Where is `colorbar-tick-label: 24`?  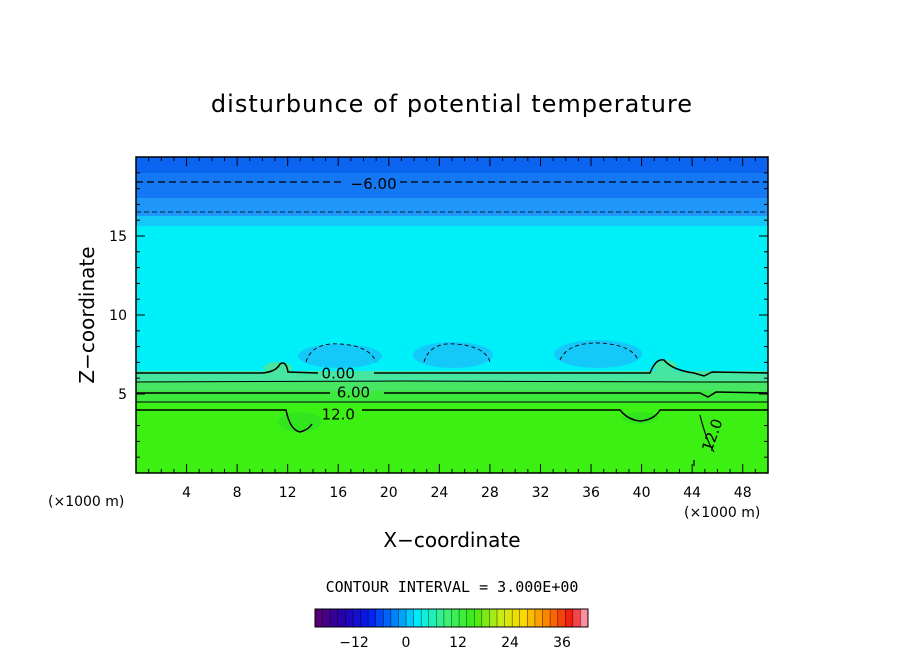 colorbar-tick-label: 24 is located at coordinates (510, 643).